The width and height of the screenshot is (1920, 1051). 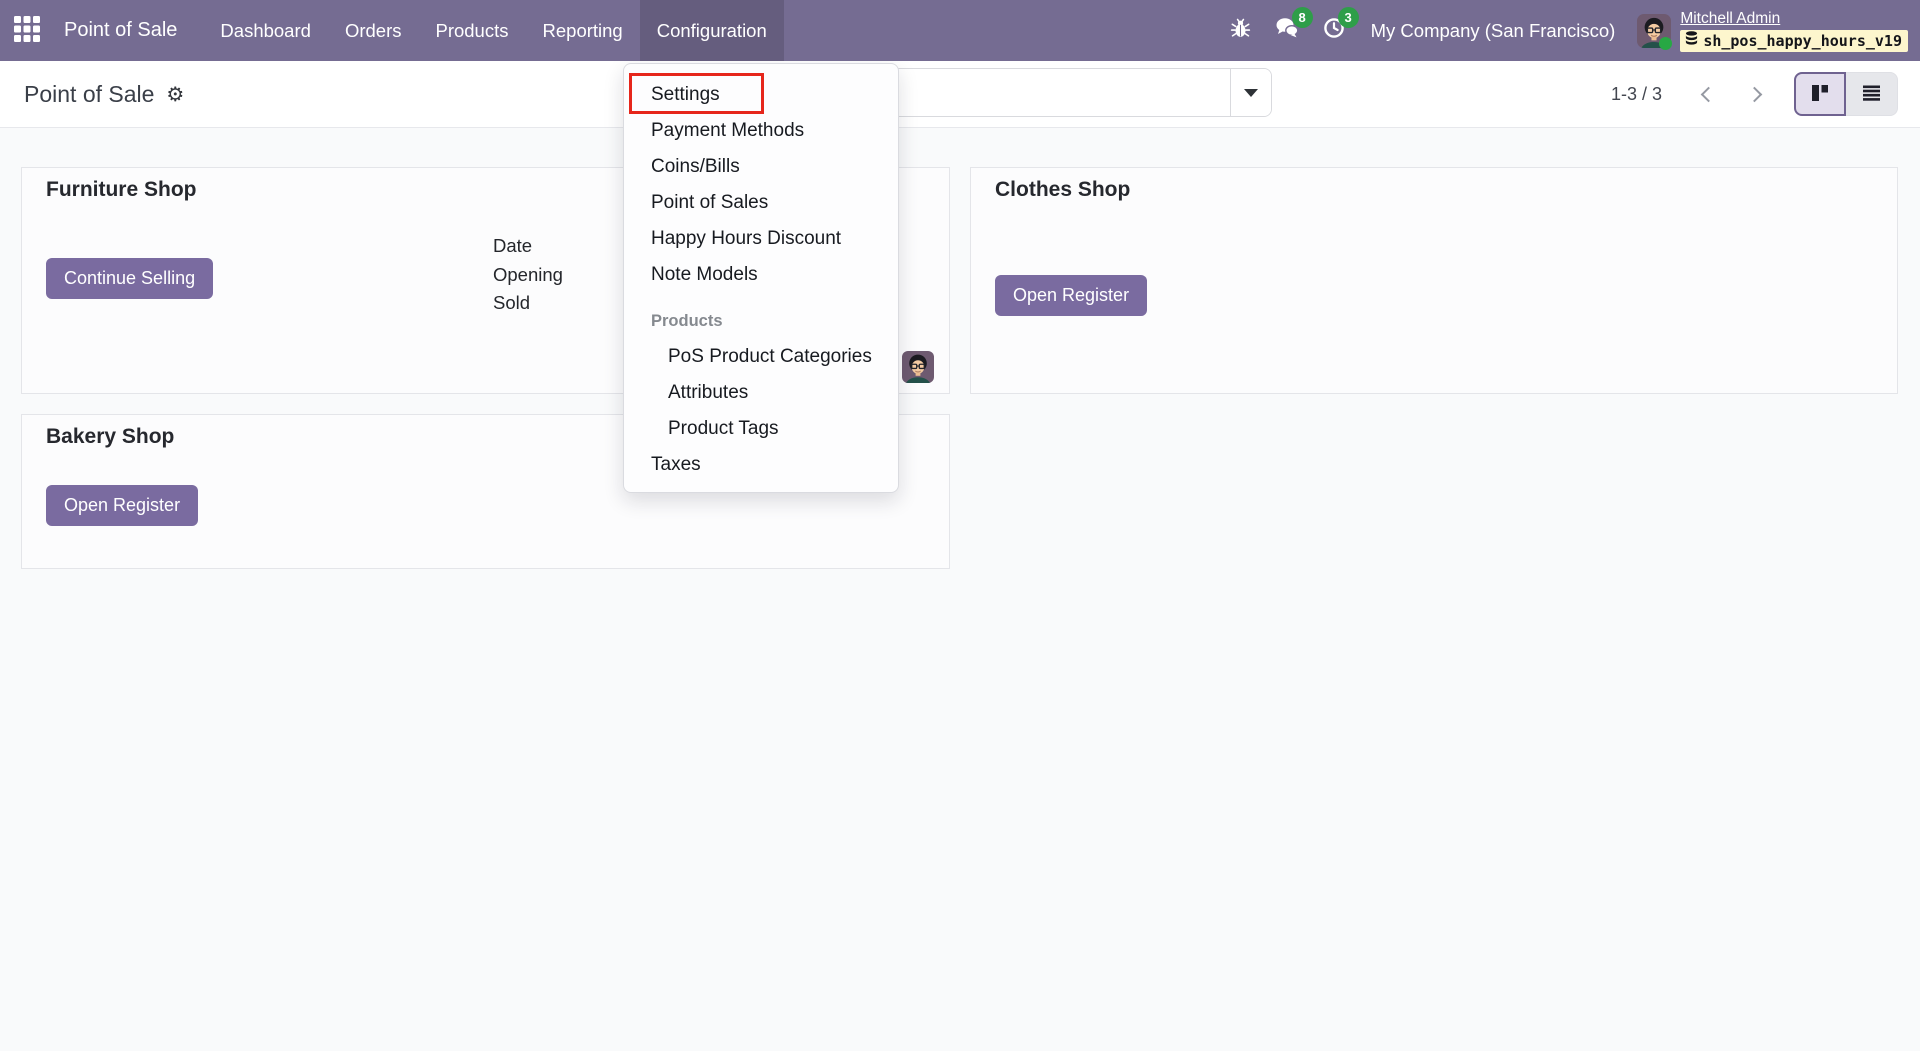 What do you see at coordinates (1636, 93) in the screenshot?
I see `pager-value: 1-3 / 3` at bounding box center [1636, 93].